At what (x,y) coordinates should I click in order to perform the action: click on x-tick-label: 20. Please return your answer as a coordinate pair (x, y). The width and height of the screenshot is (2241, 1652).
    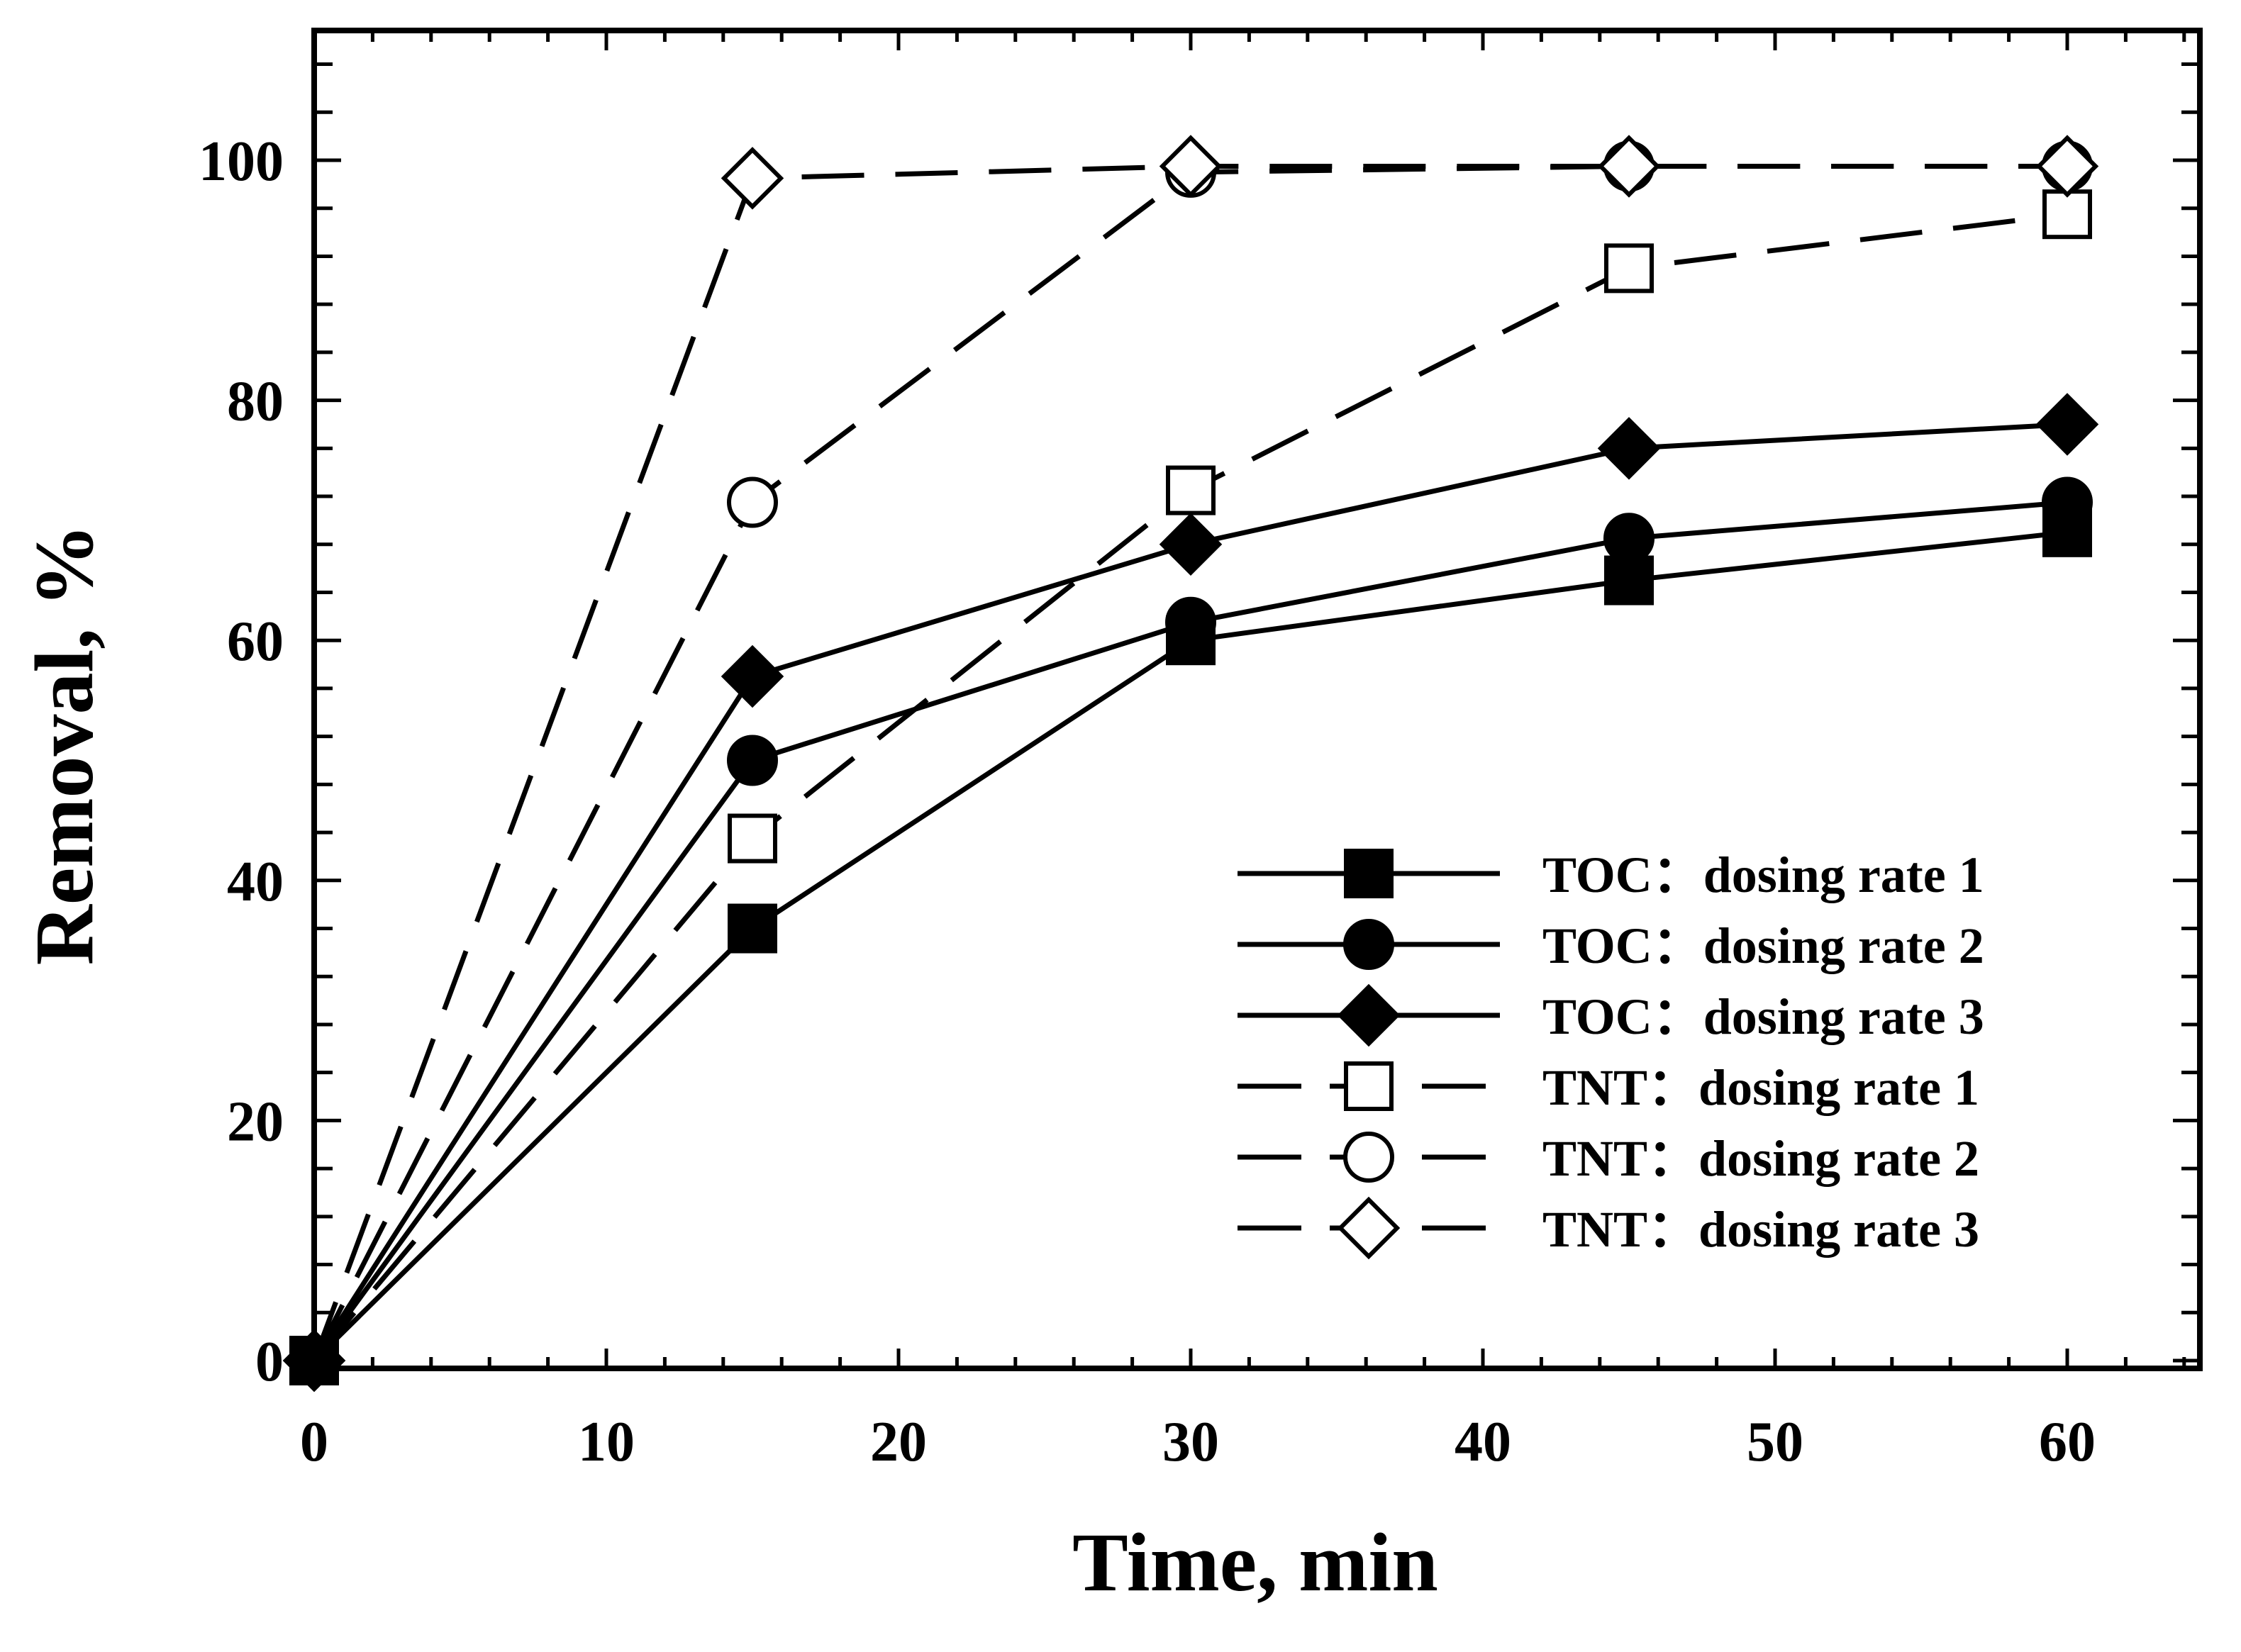
    Looking at the image, I should click on (898, 1442).